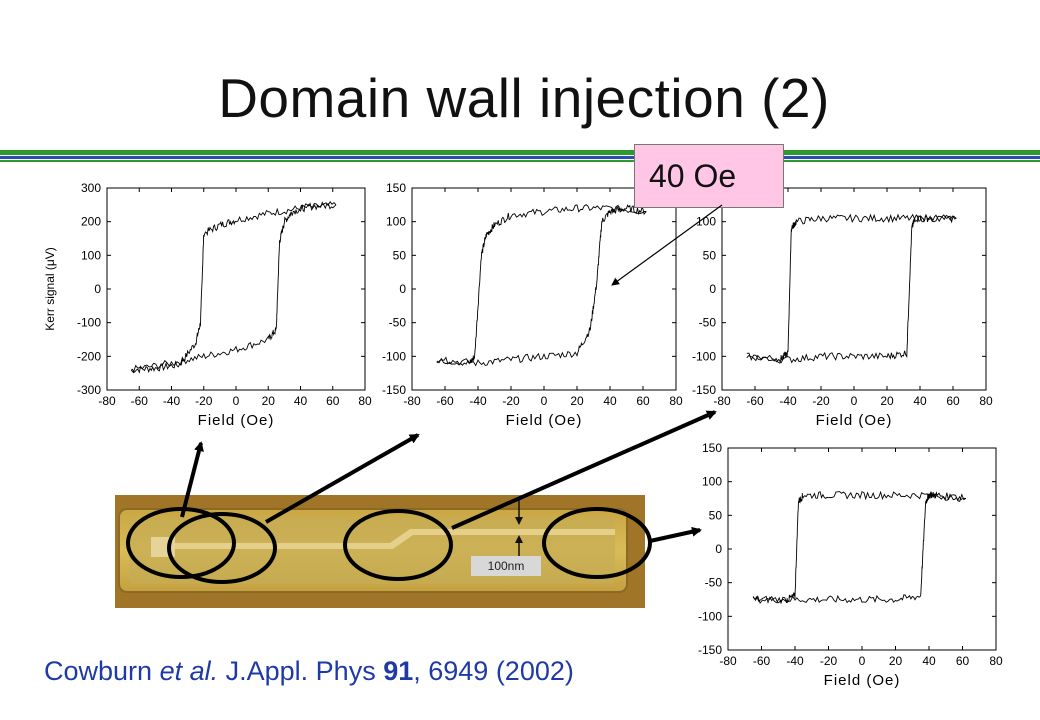 This screenshot has height=720, width=1040. I want to click on micrograph-image, so click(380, 551).